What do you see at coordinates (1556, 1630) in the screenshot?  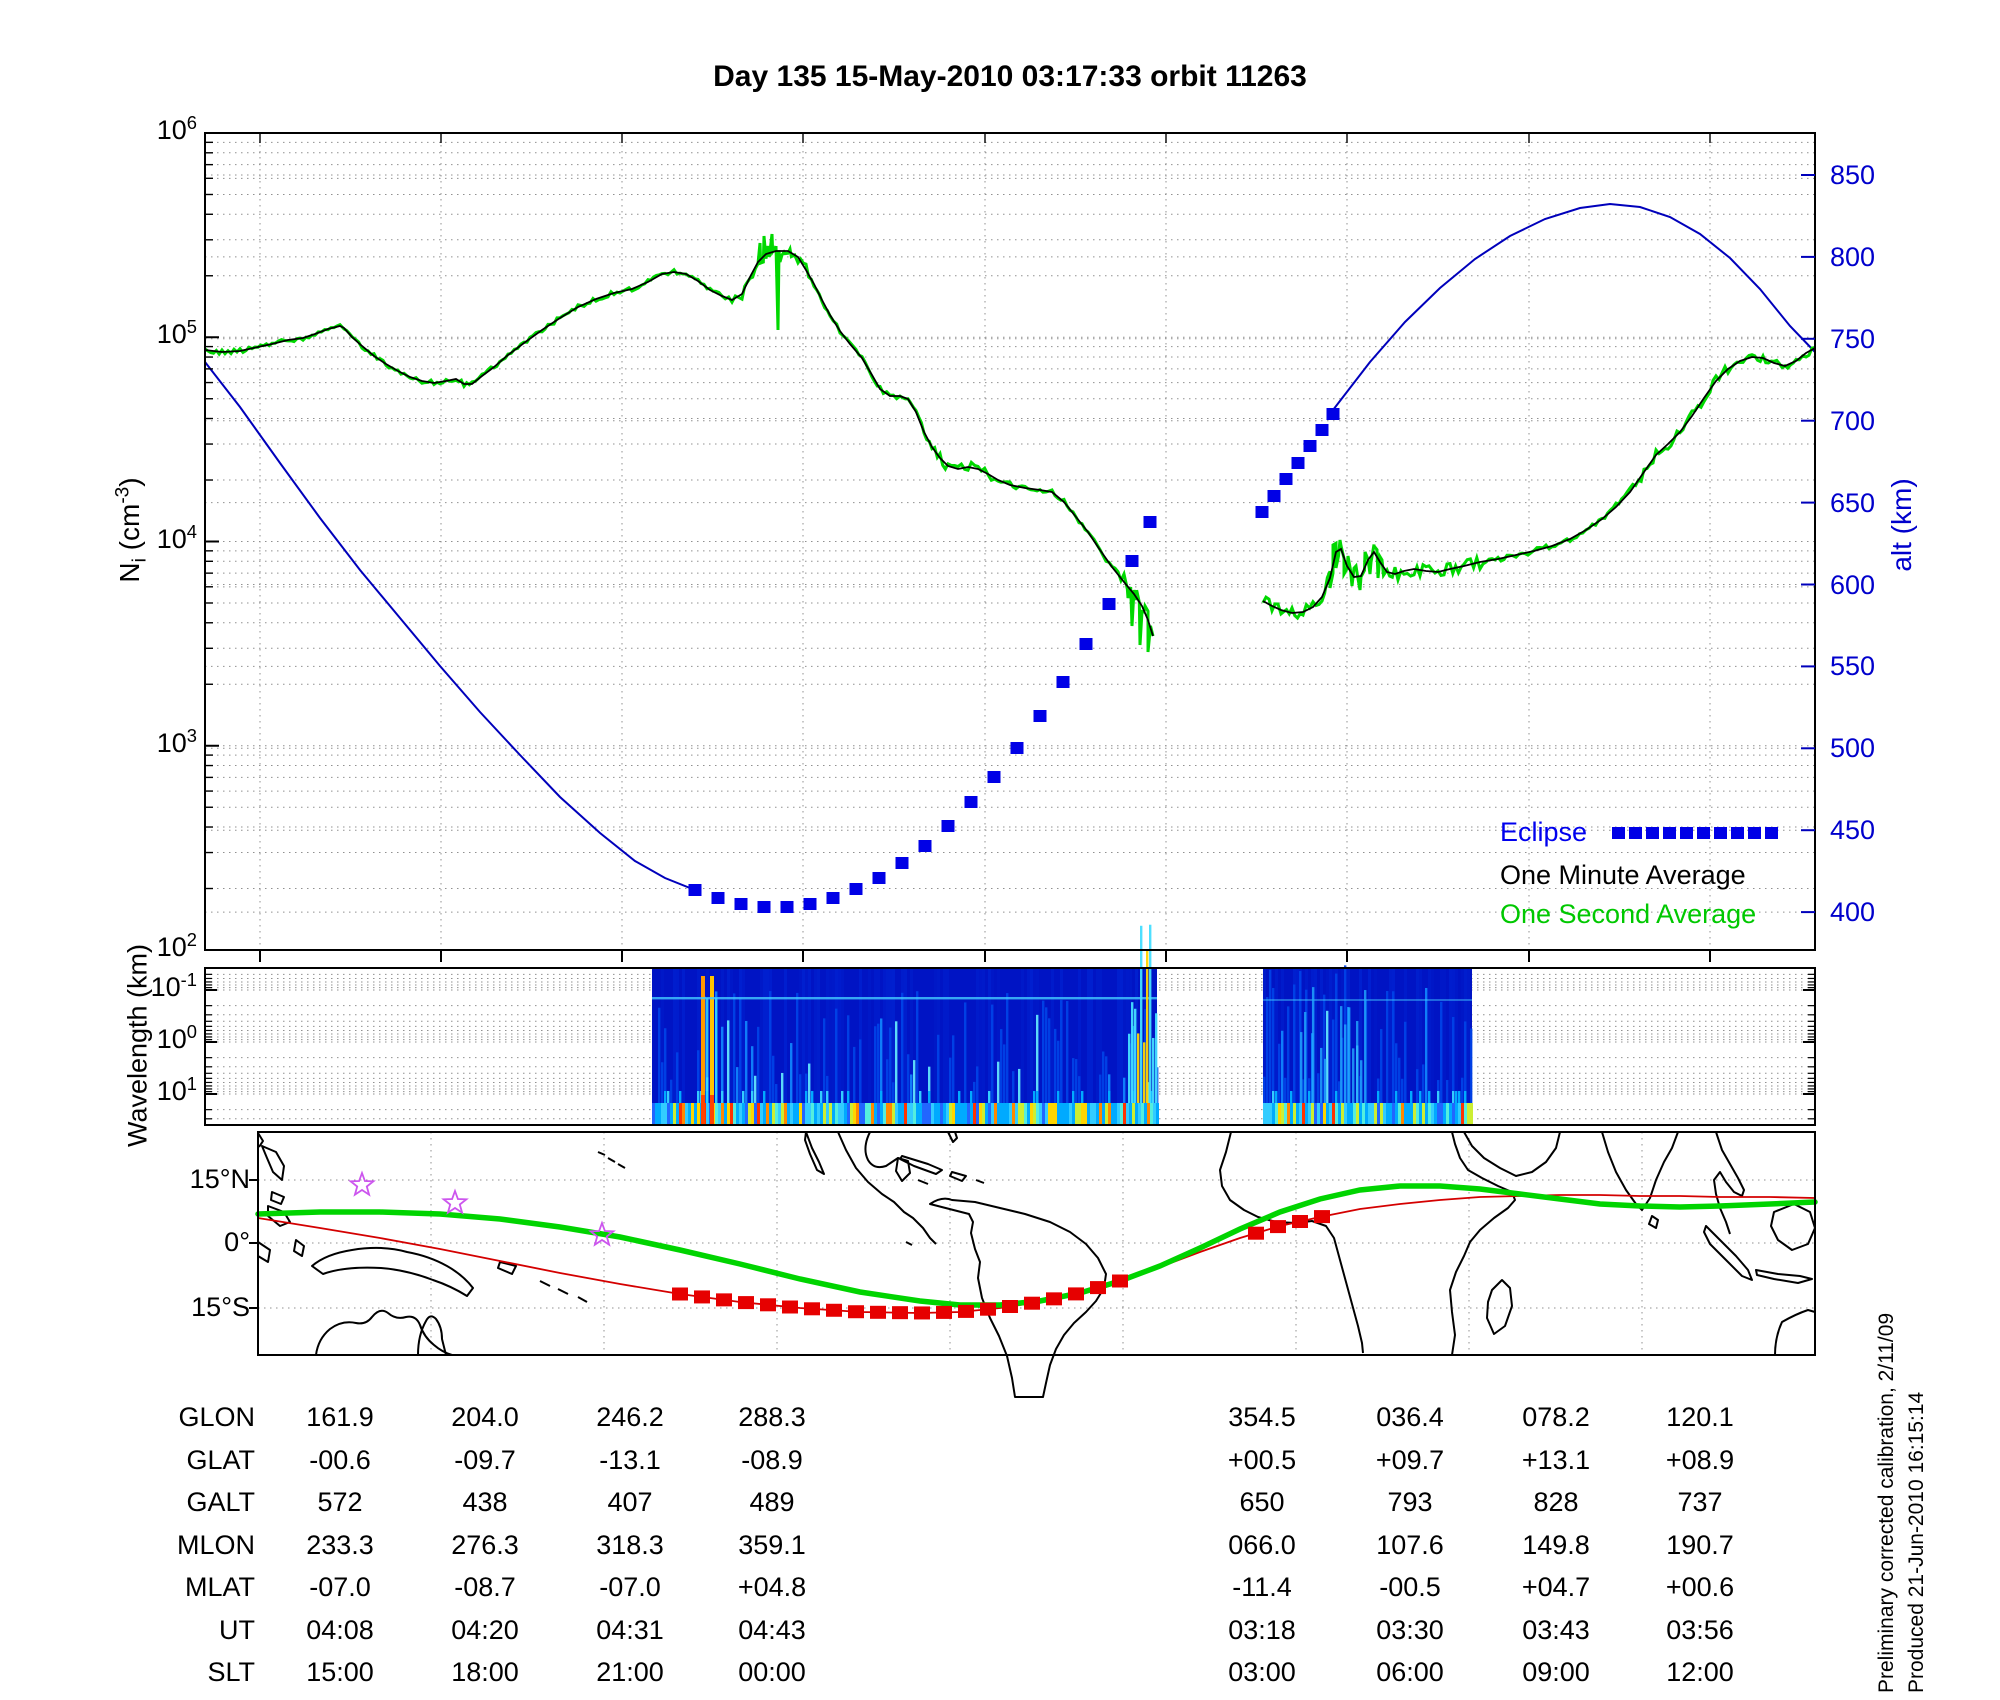 I see `table-cell-ut-6: 03:43` at bounding box center [1556, 1630].